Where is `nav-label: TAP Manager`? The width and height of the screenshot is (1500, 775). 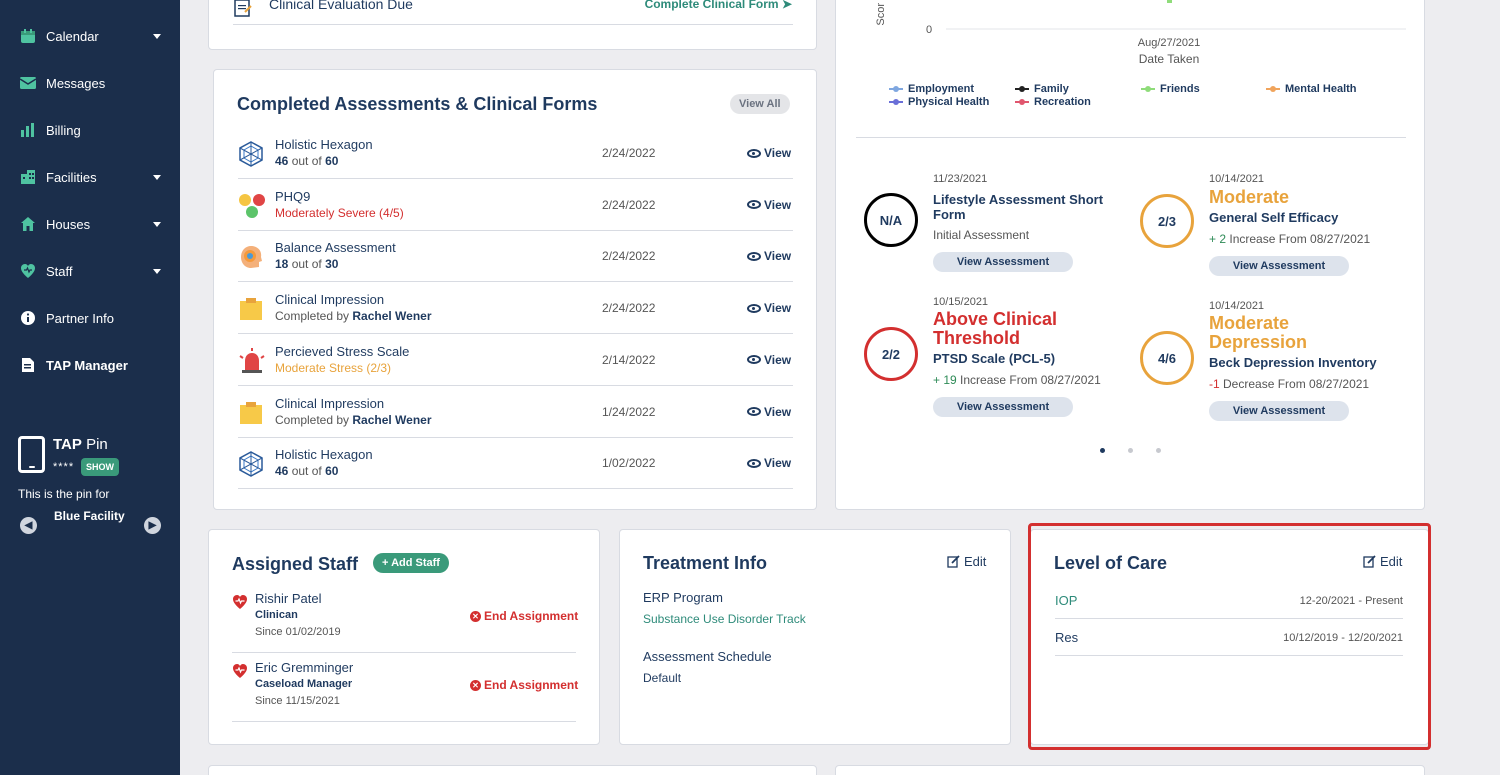
nav-label: TAP Manager is located at coordinates (87, 365).